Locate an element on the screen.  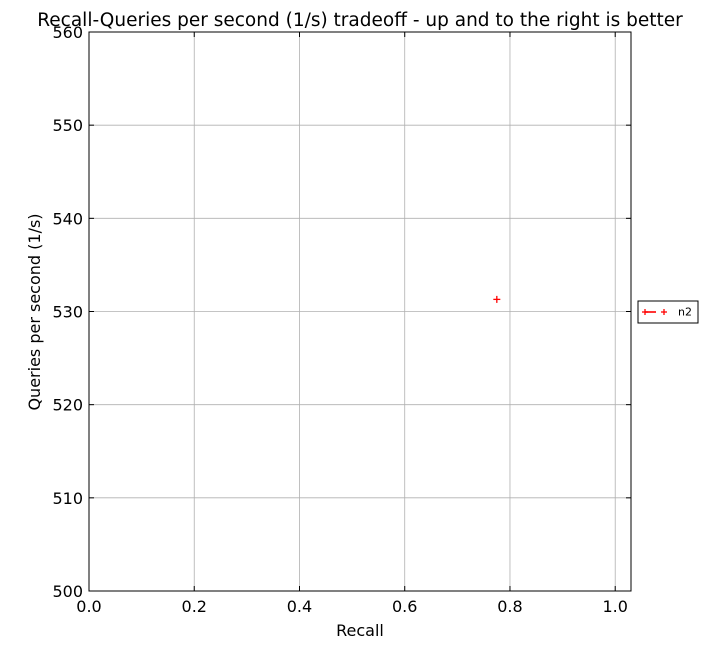
x-tick-label: 0.4 is located at coordinates (299, 606).